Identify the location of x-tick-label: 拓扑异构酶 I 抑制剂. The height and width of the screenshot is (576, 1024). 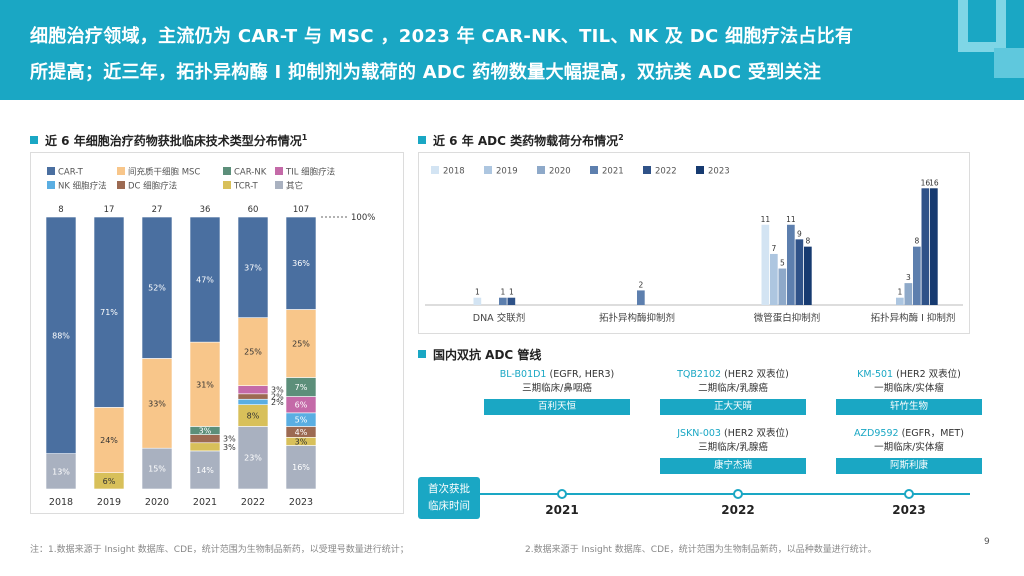
(913, 318).